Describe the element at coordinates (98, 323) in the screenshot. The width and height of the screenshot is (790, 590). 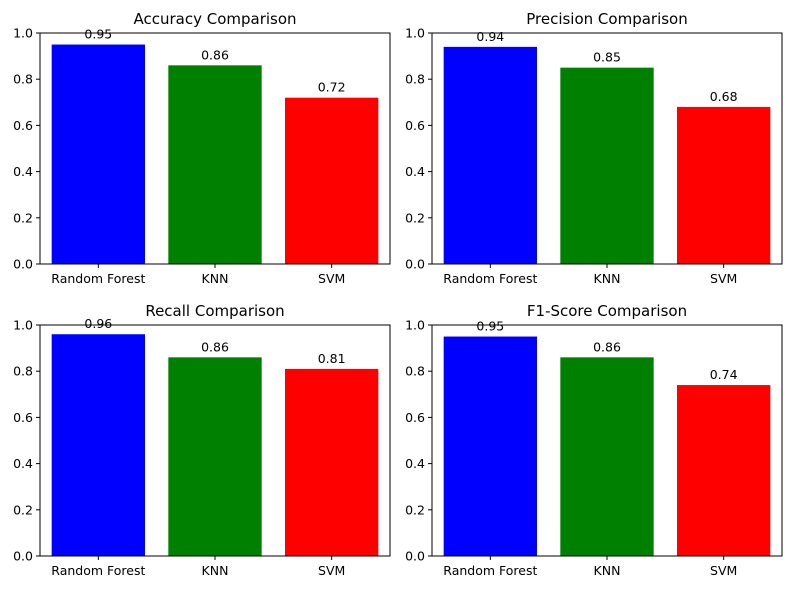
I see `data-label: 0.96` at that location.